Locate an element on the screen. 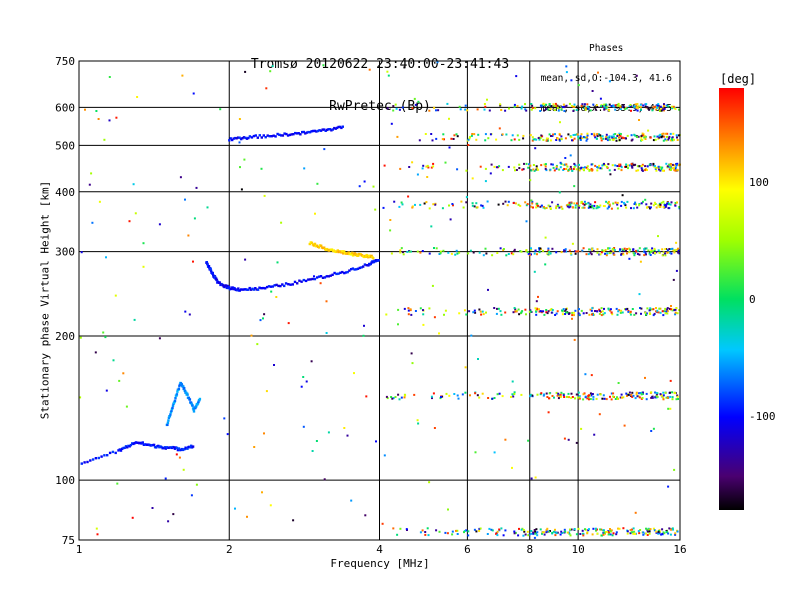 The image size is (800, 600). x-tick-label: 10 is located at coordinates (577, 549).